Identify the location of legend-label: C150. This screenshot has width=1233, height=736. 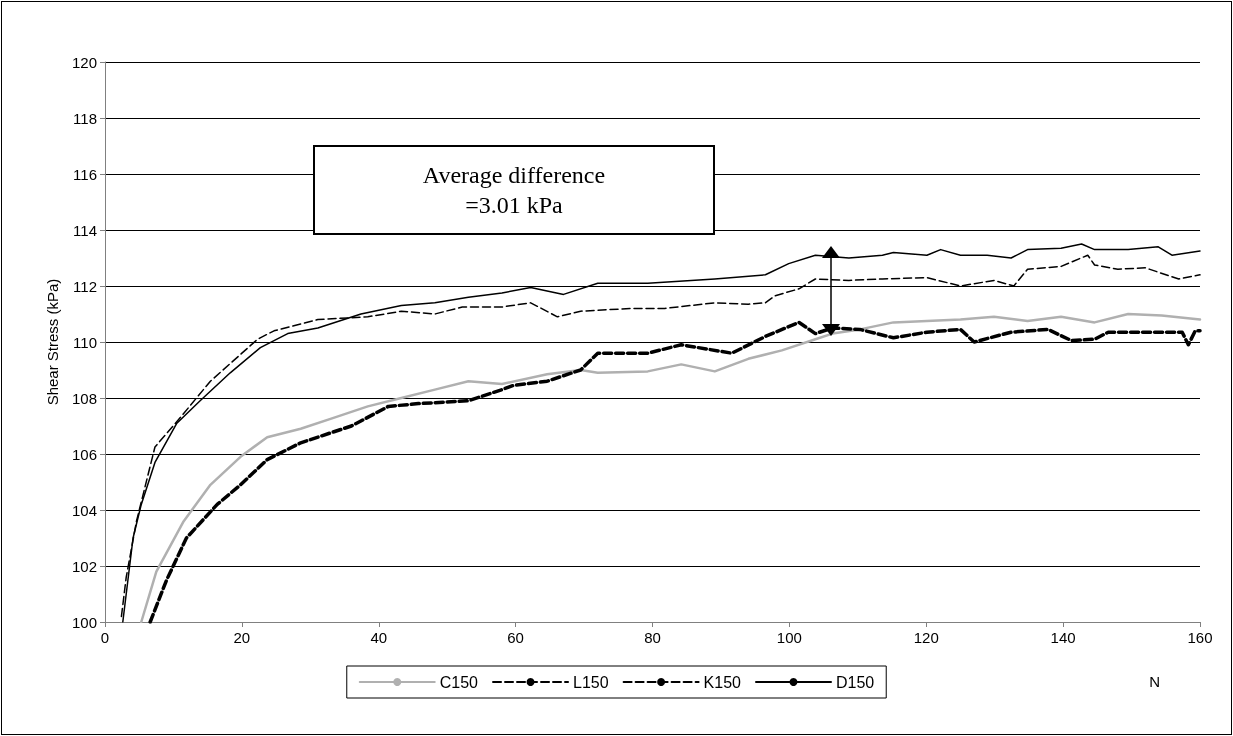
(459, 682).